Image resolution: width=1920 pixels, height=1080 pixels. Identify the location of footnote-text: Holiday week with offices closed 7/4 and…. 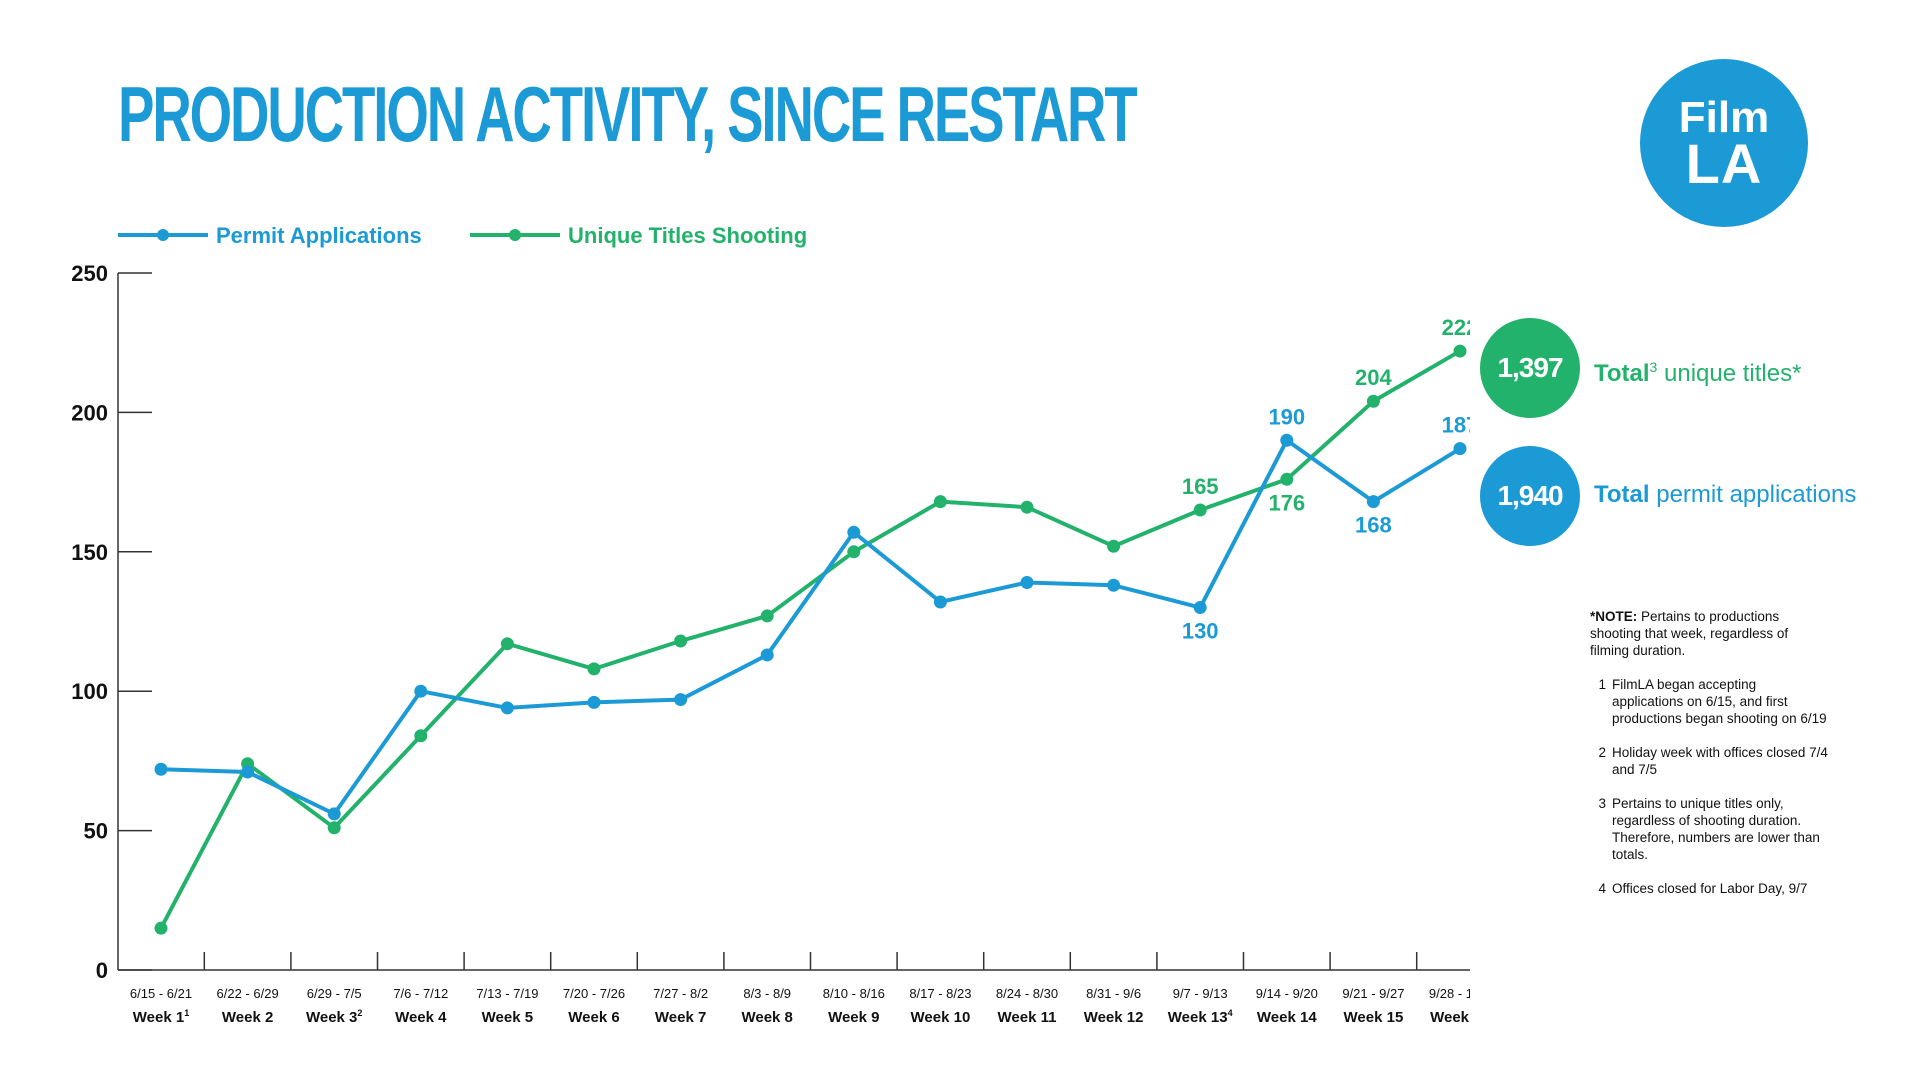
(1720, 761).